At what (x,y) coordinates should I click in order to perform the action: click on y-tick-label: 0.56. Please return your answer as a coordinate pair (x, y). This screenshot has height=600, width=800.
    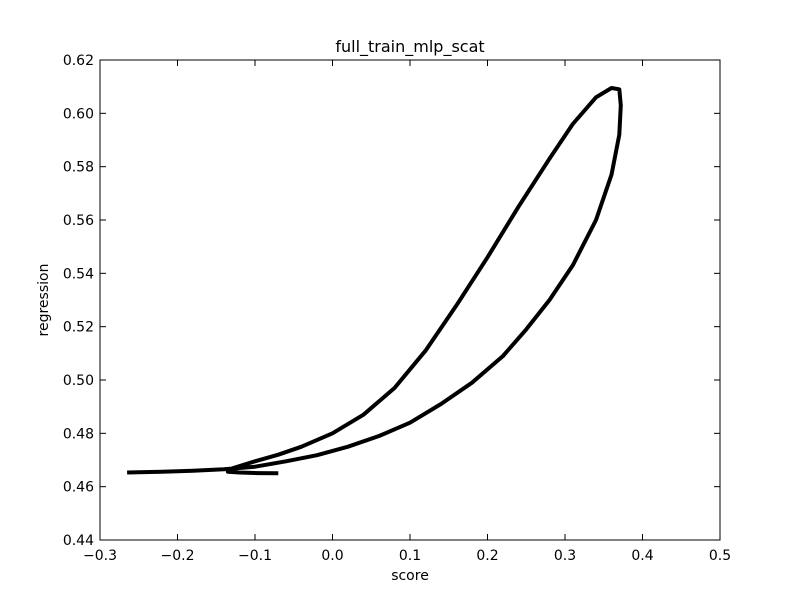
    Looking at the image, I should click on (78, 221).